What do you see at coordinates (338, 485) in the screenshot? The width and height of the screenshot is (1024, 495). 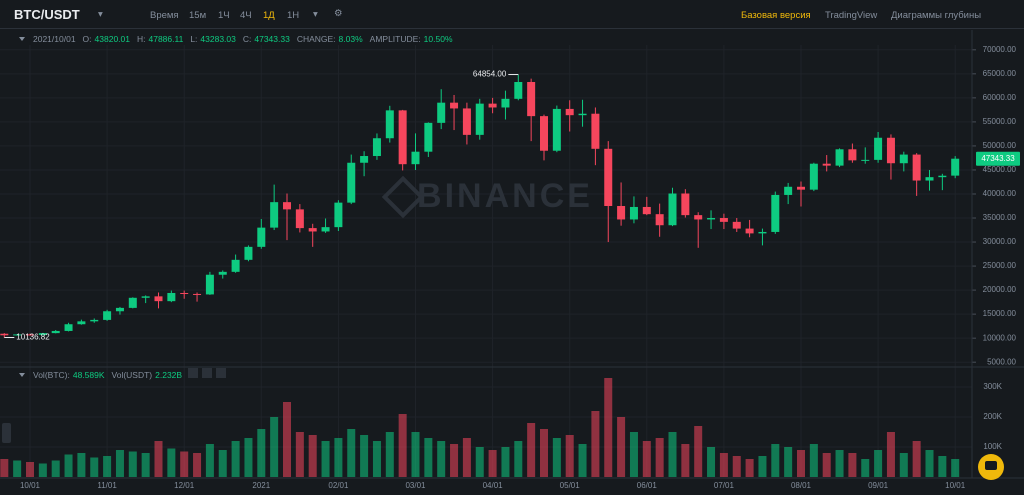 I see `x-tick-label: 02/01` at bounding box center [338, 485].